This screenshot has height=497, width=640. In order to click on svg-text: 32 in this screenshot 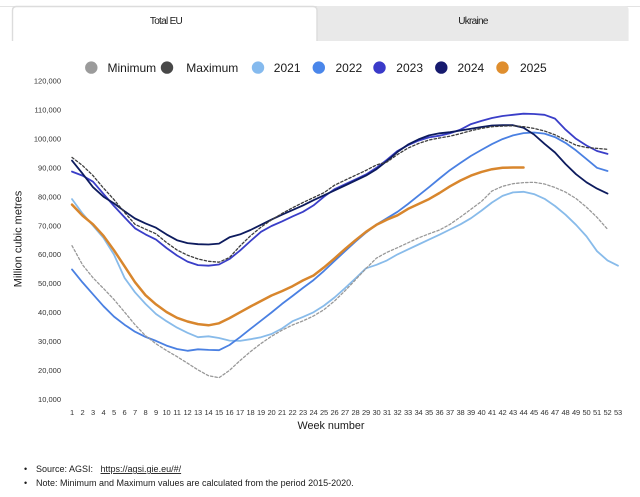, I will do `click(398, 412)`.